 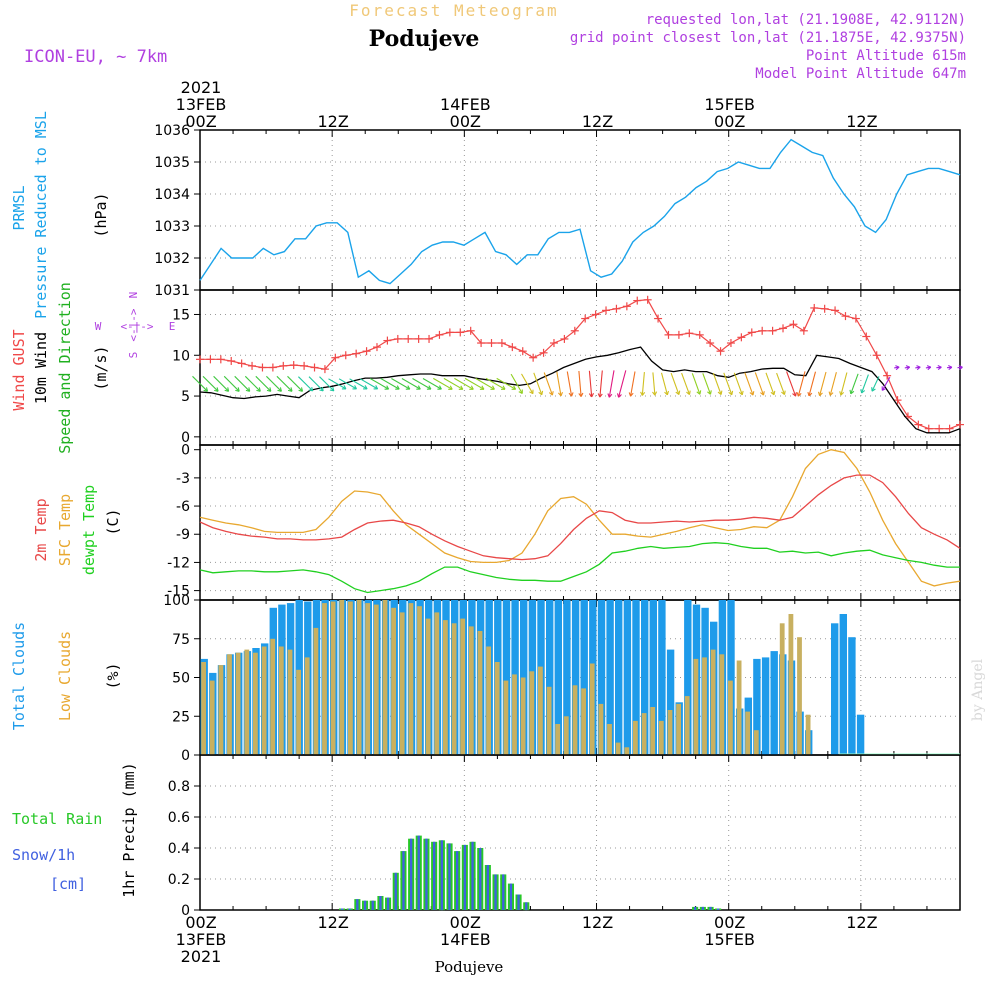 I want to click on precipitation-panel: 0 0.2 0.4 0.6 0.8, so click(x=564, y=836).